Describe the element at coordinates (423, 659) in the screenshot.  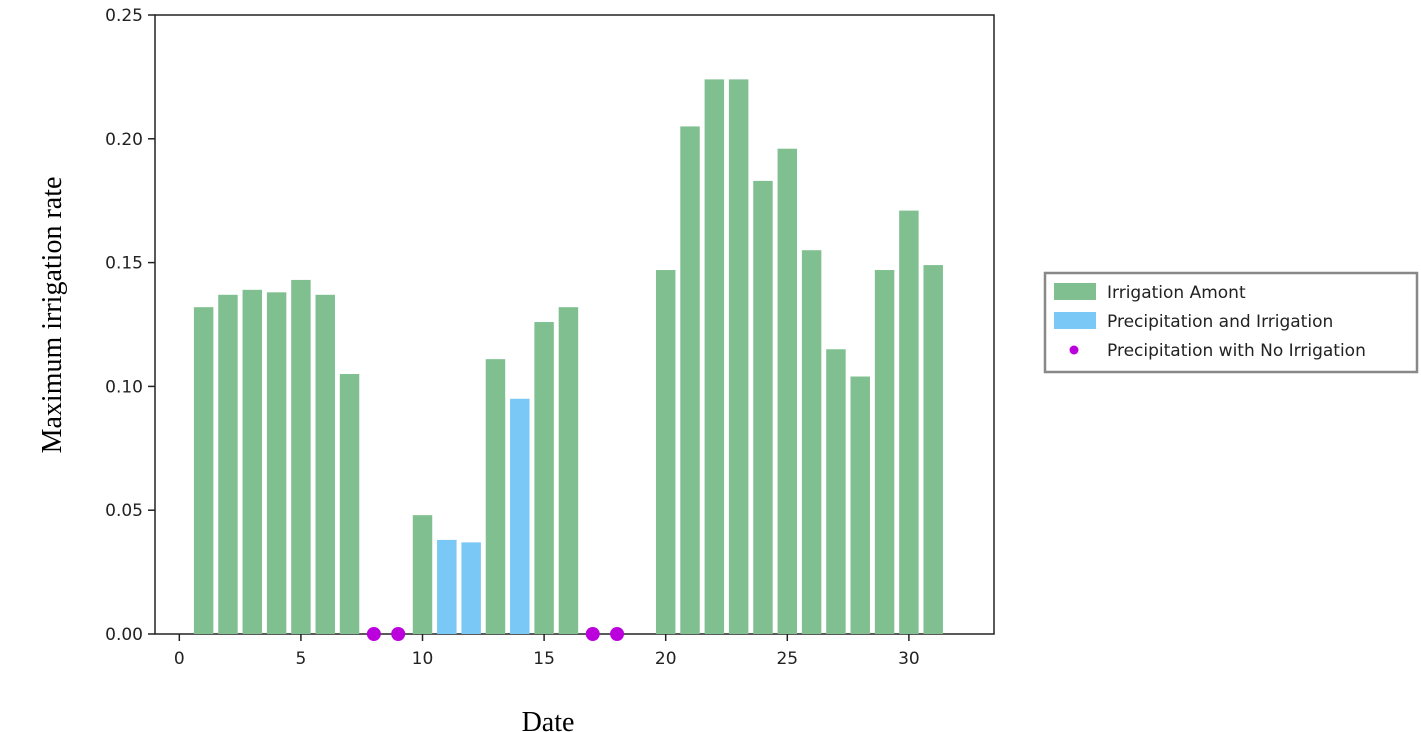
I see `x-tick-label: 10` at that location.